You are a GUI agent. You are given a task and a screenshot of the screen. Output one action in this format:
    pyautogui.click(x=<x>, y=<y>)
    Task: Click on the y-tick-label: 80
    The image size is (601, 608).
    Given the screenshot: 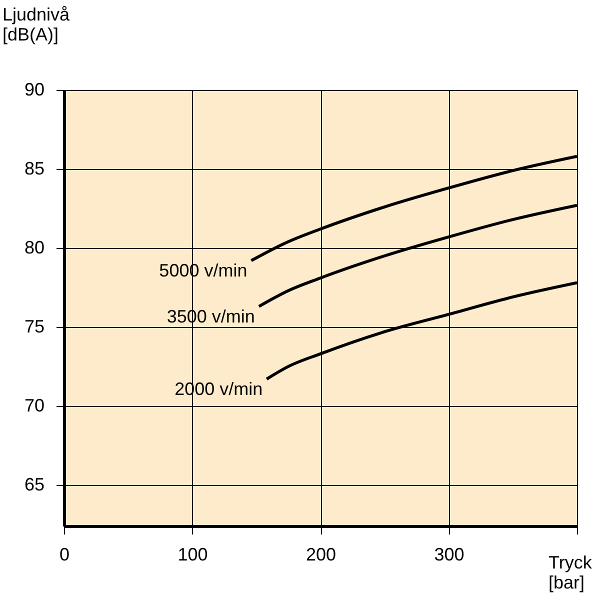 What is the action you would take?
    pyautogui.click(x=34, y=247)
    